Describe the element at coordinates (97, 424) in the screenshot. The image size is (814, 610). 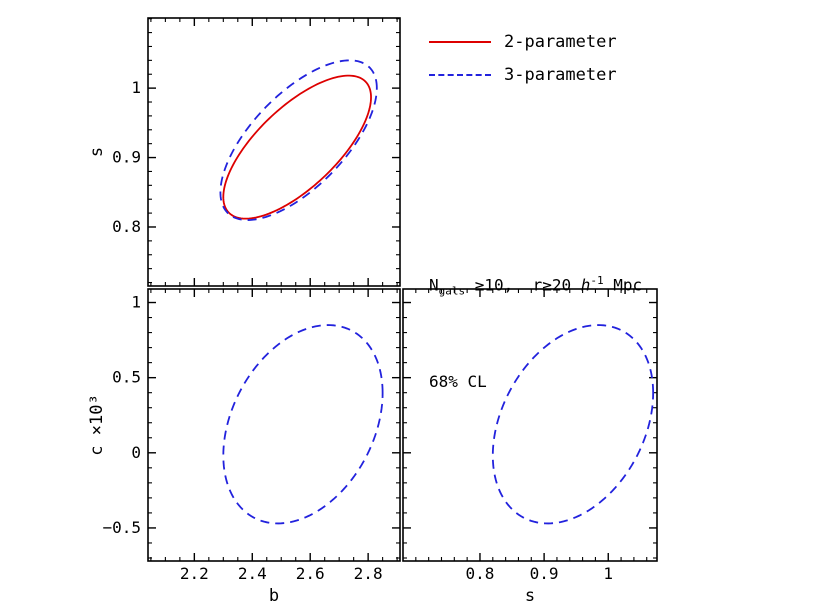
I see `y-axis-label: c ×10³` at that location.